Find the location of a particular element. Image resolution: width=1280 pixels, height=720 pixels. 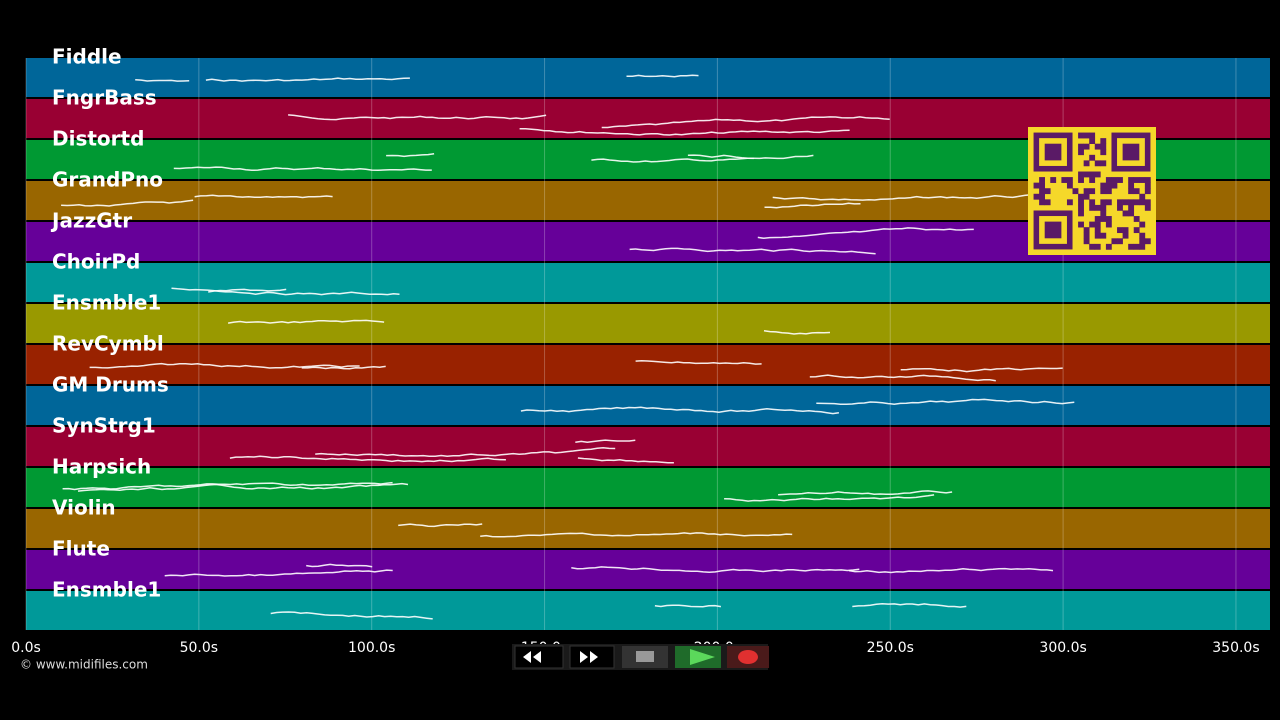

stop-button is located at coordinates (645, 657).